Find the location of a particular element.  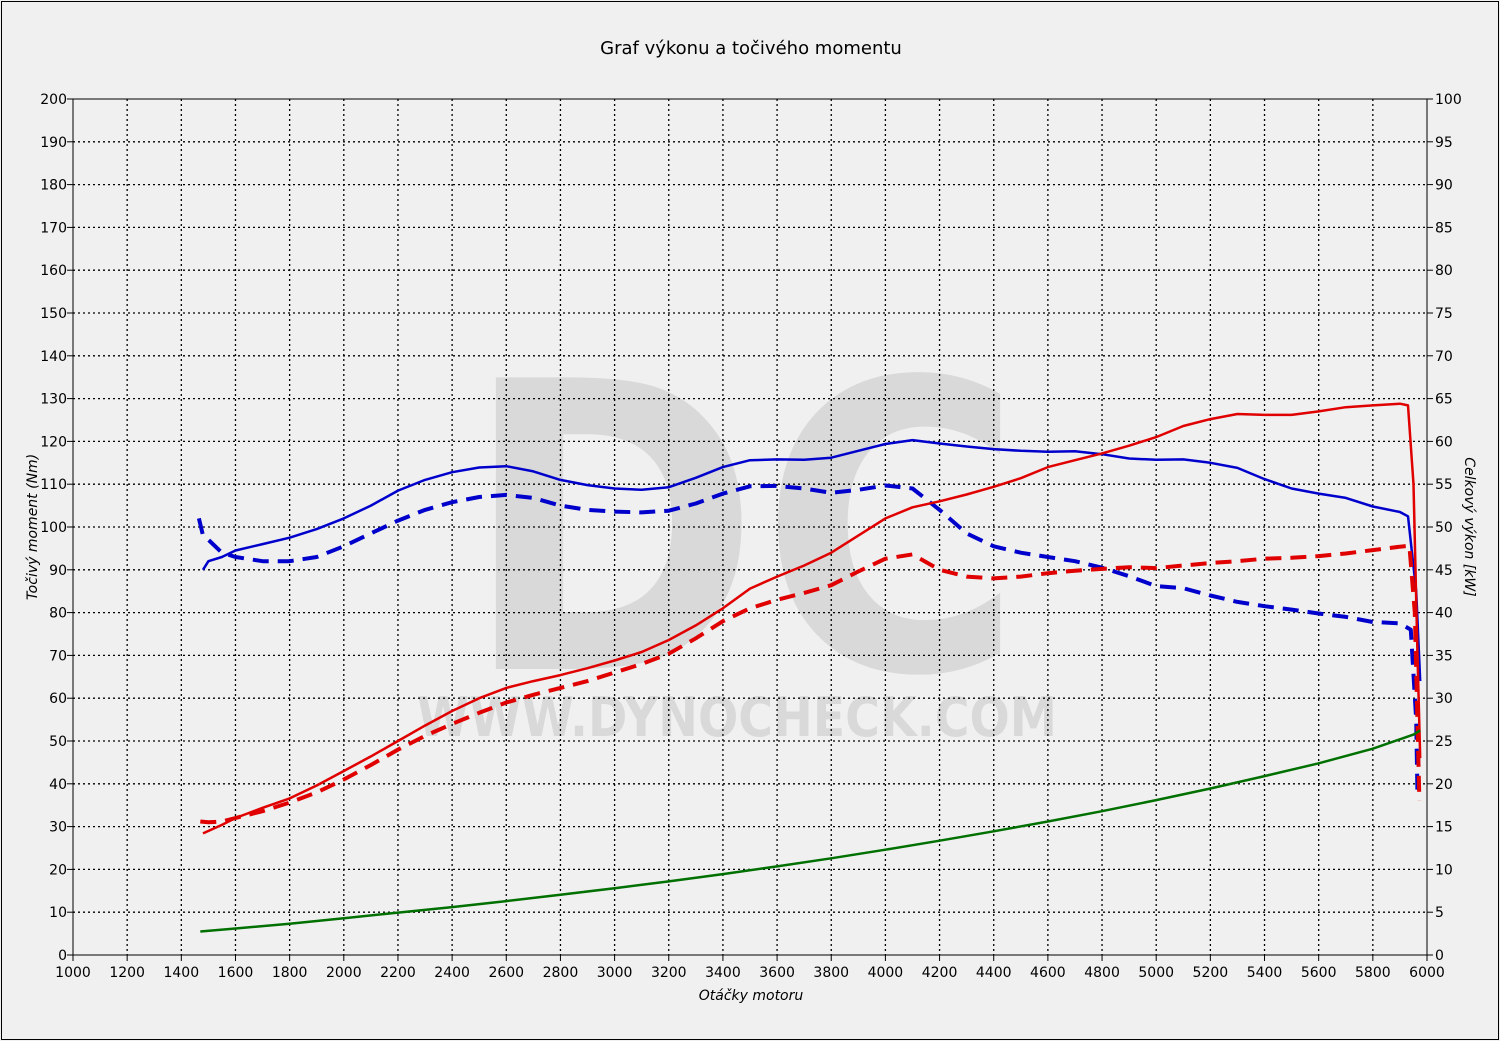

x-tick-label: 1800 is located at coordinates (290, 973).